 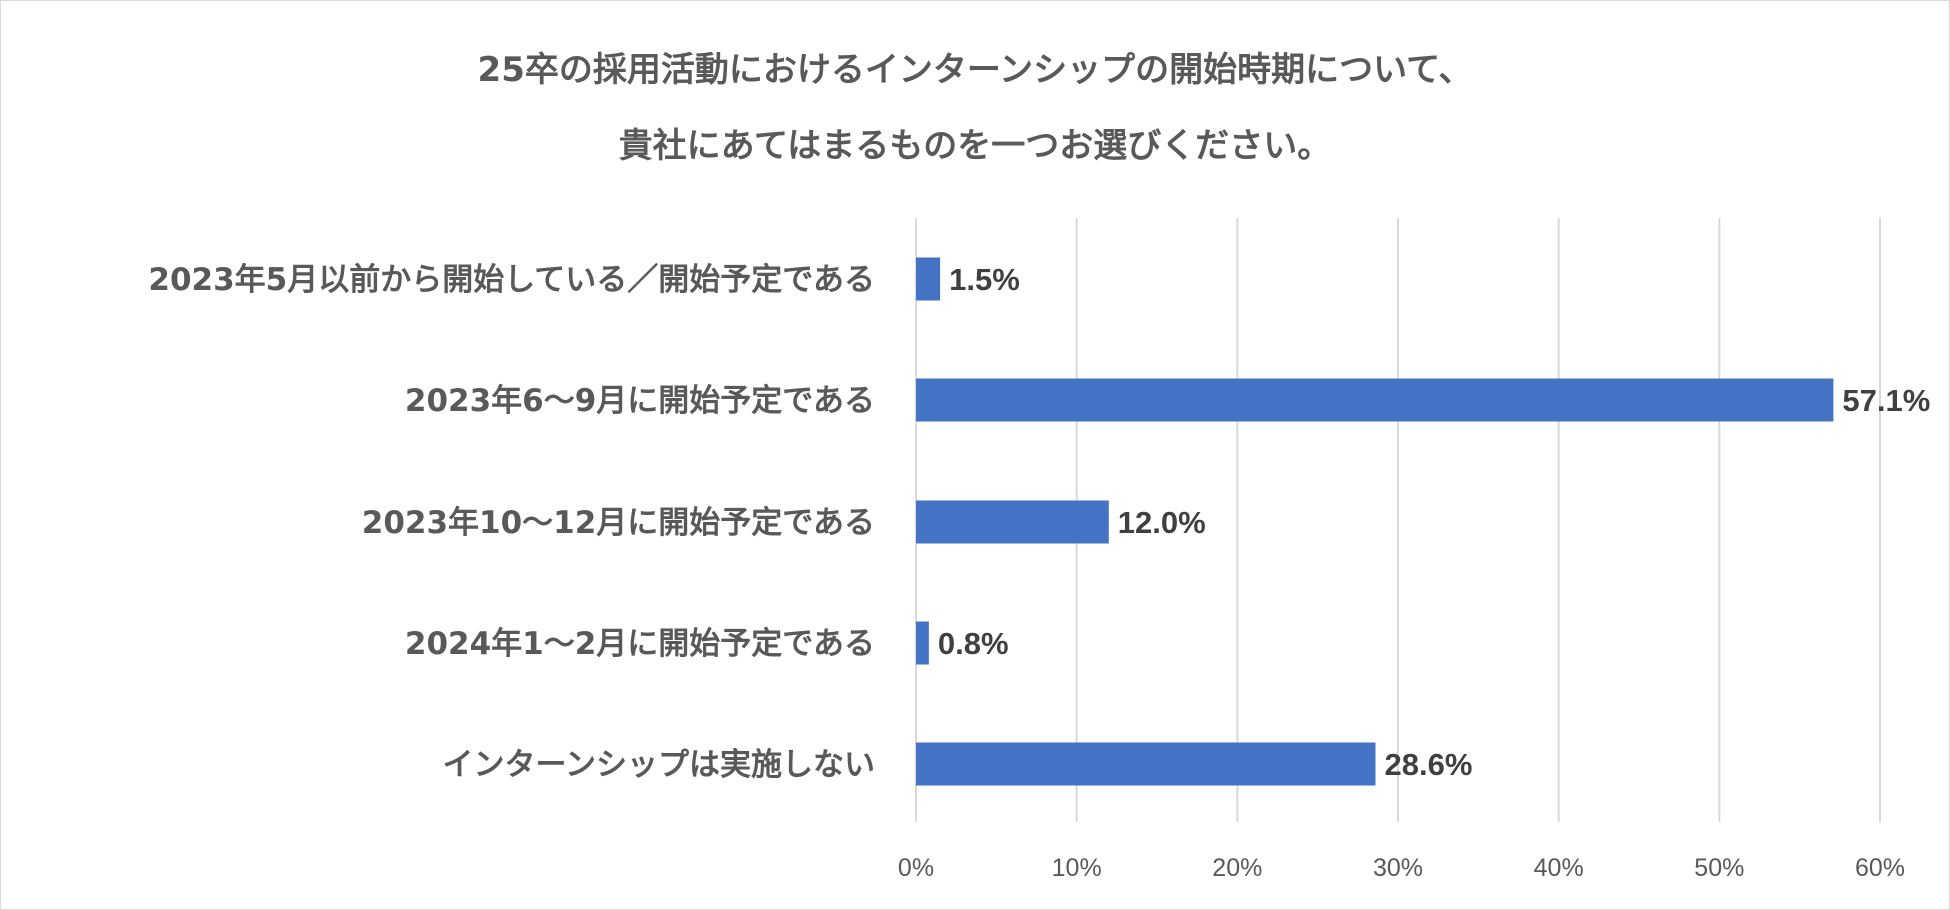 I want to click on chart-title-line-1: 25卒の採用活動におけるインターンシップの開始時期について、, so click(x=975, y=70).